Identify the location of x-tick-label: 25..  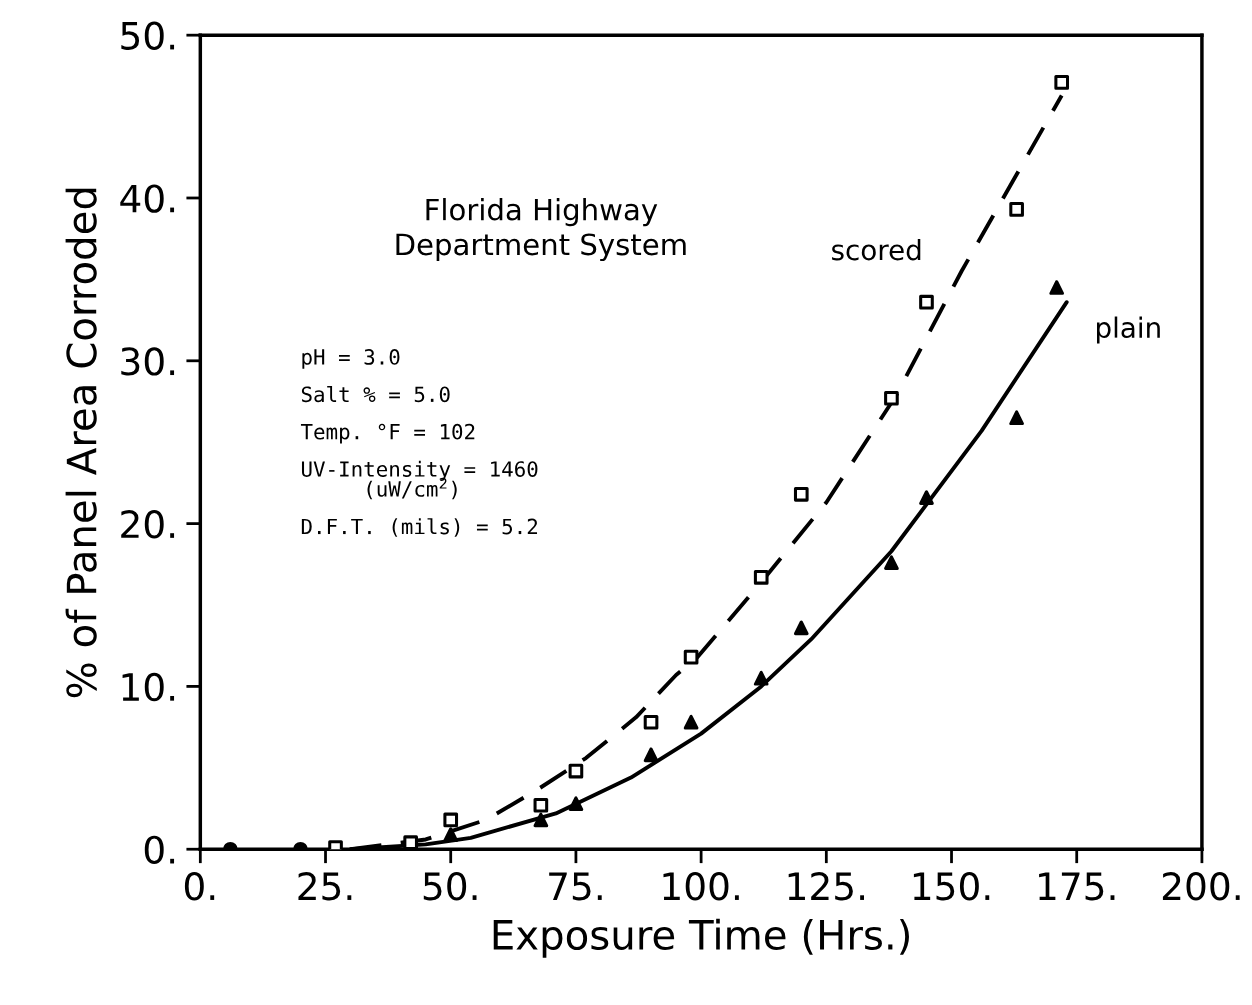
(325, 886).